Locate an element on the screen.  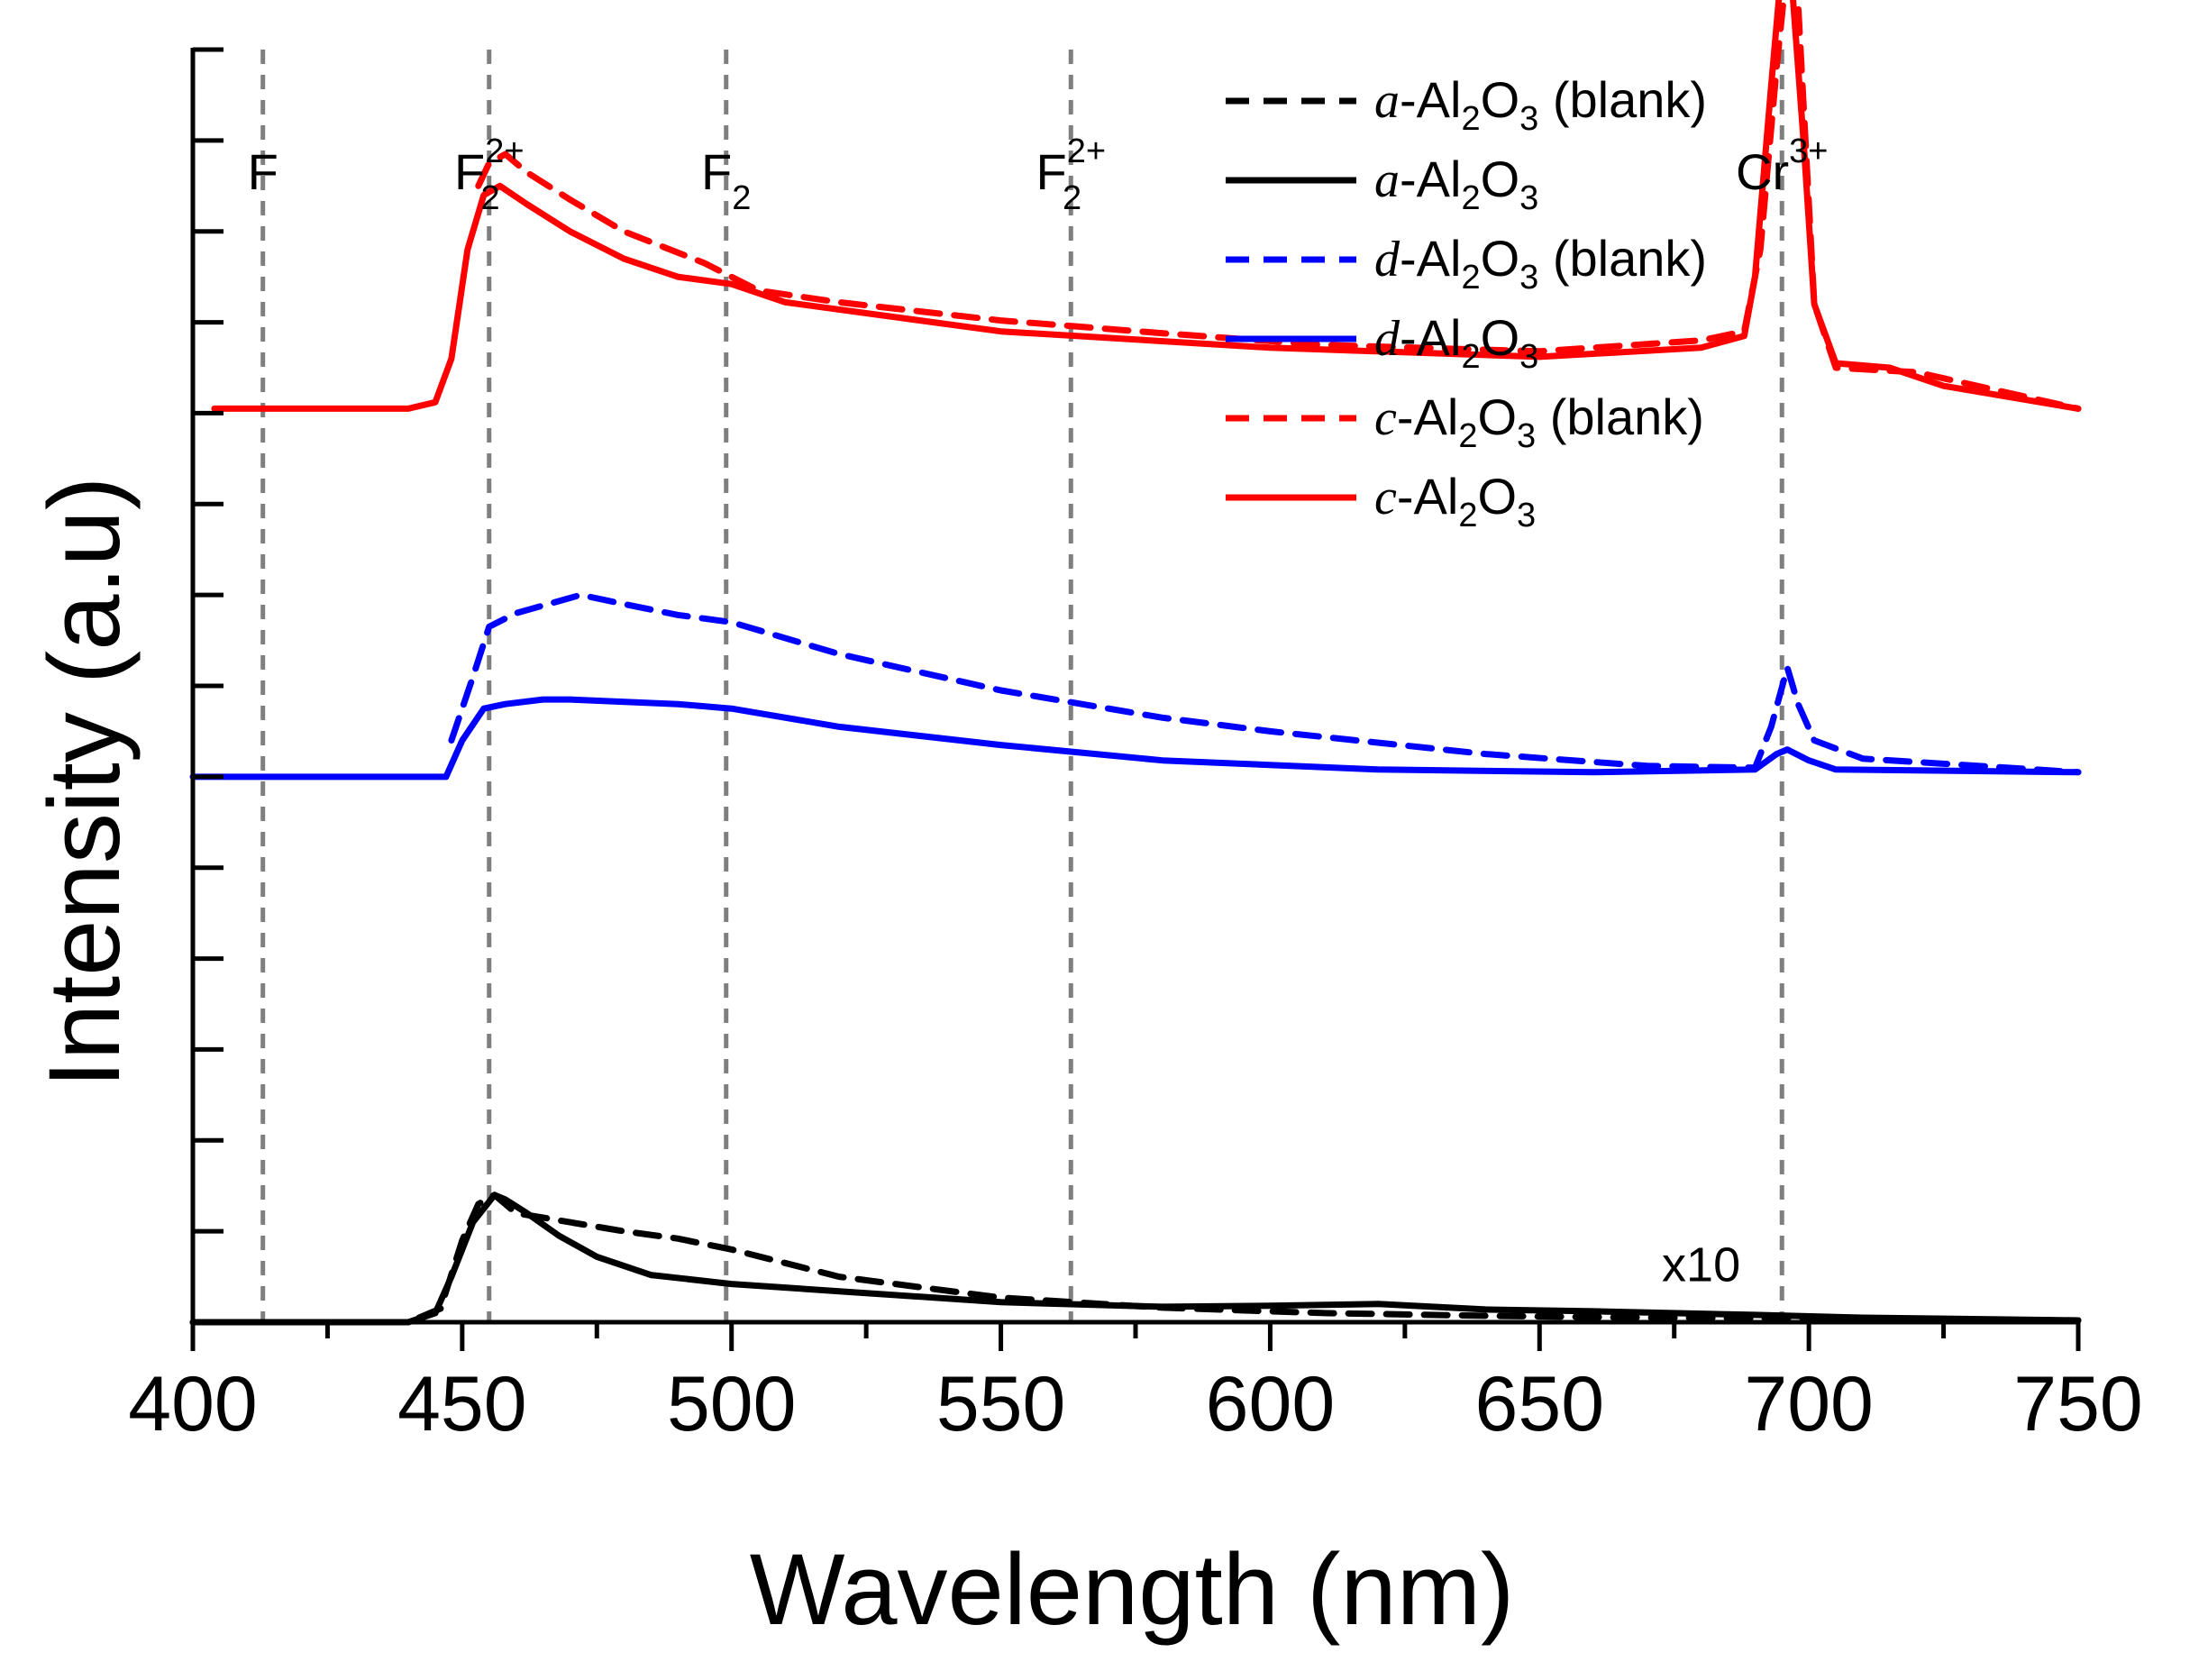
x-tick-label-1: 450 is located at coordinates (462, 1404).